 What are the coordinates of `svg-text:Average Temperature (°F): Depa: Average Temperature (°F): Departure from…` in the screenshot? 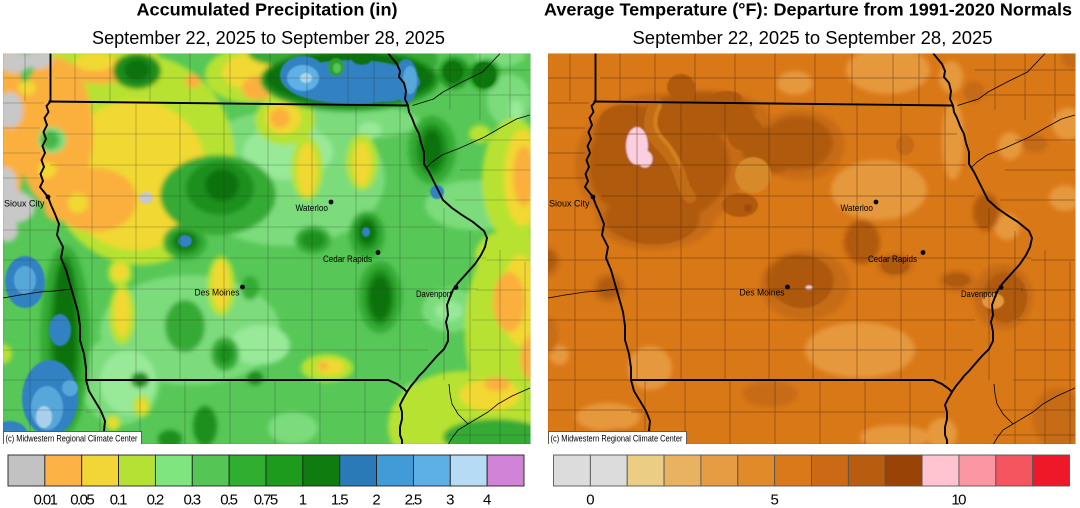 It's located at (808, 9).